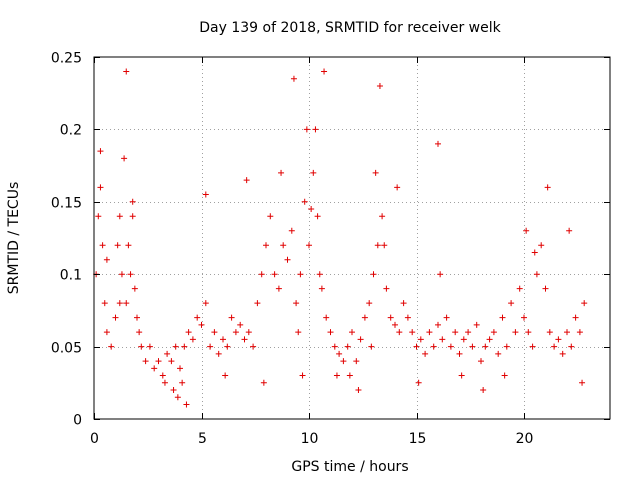 The width and height of the screenshot is (640, 480). What do you see at coordinates (71, 131) in the screenshot?
I see `y-tick-label: 0.2` at bounding box center [71, 131].